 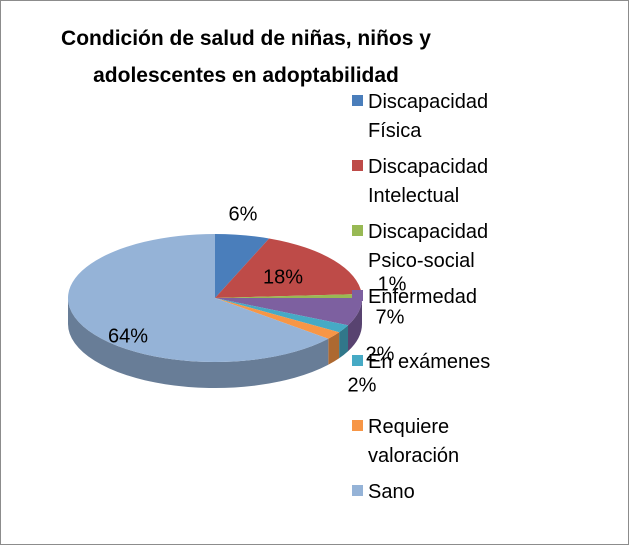 I want to click on legend-label: Discapacidad Intelectual, so click(x=428, y=181).